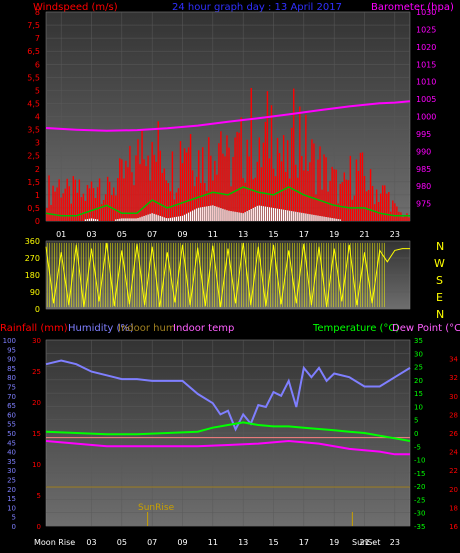 The height and width of the screenshot is (553, 460). What do you see at coordinates (61, 234) in the screenshot?
I see `wind-hour-label: 01` at bounding box center [61, 234].